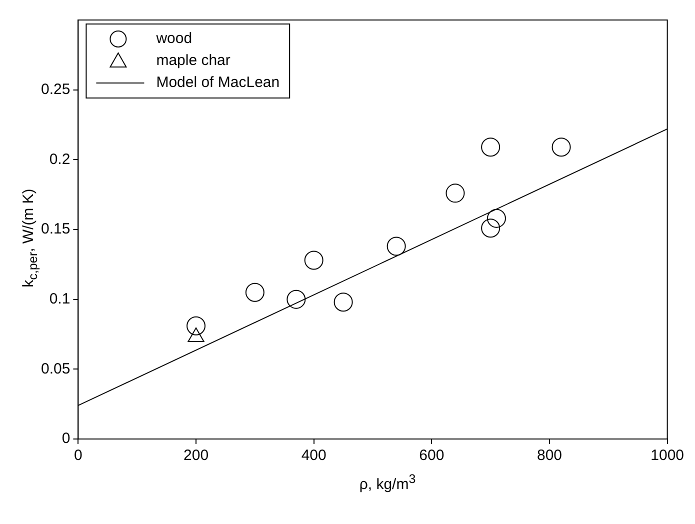  I want to click on y-tick-label: 0.1, so click(59, 299).